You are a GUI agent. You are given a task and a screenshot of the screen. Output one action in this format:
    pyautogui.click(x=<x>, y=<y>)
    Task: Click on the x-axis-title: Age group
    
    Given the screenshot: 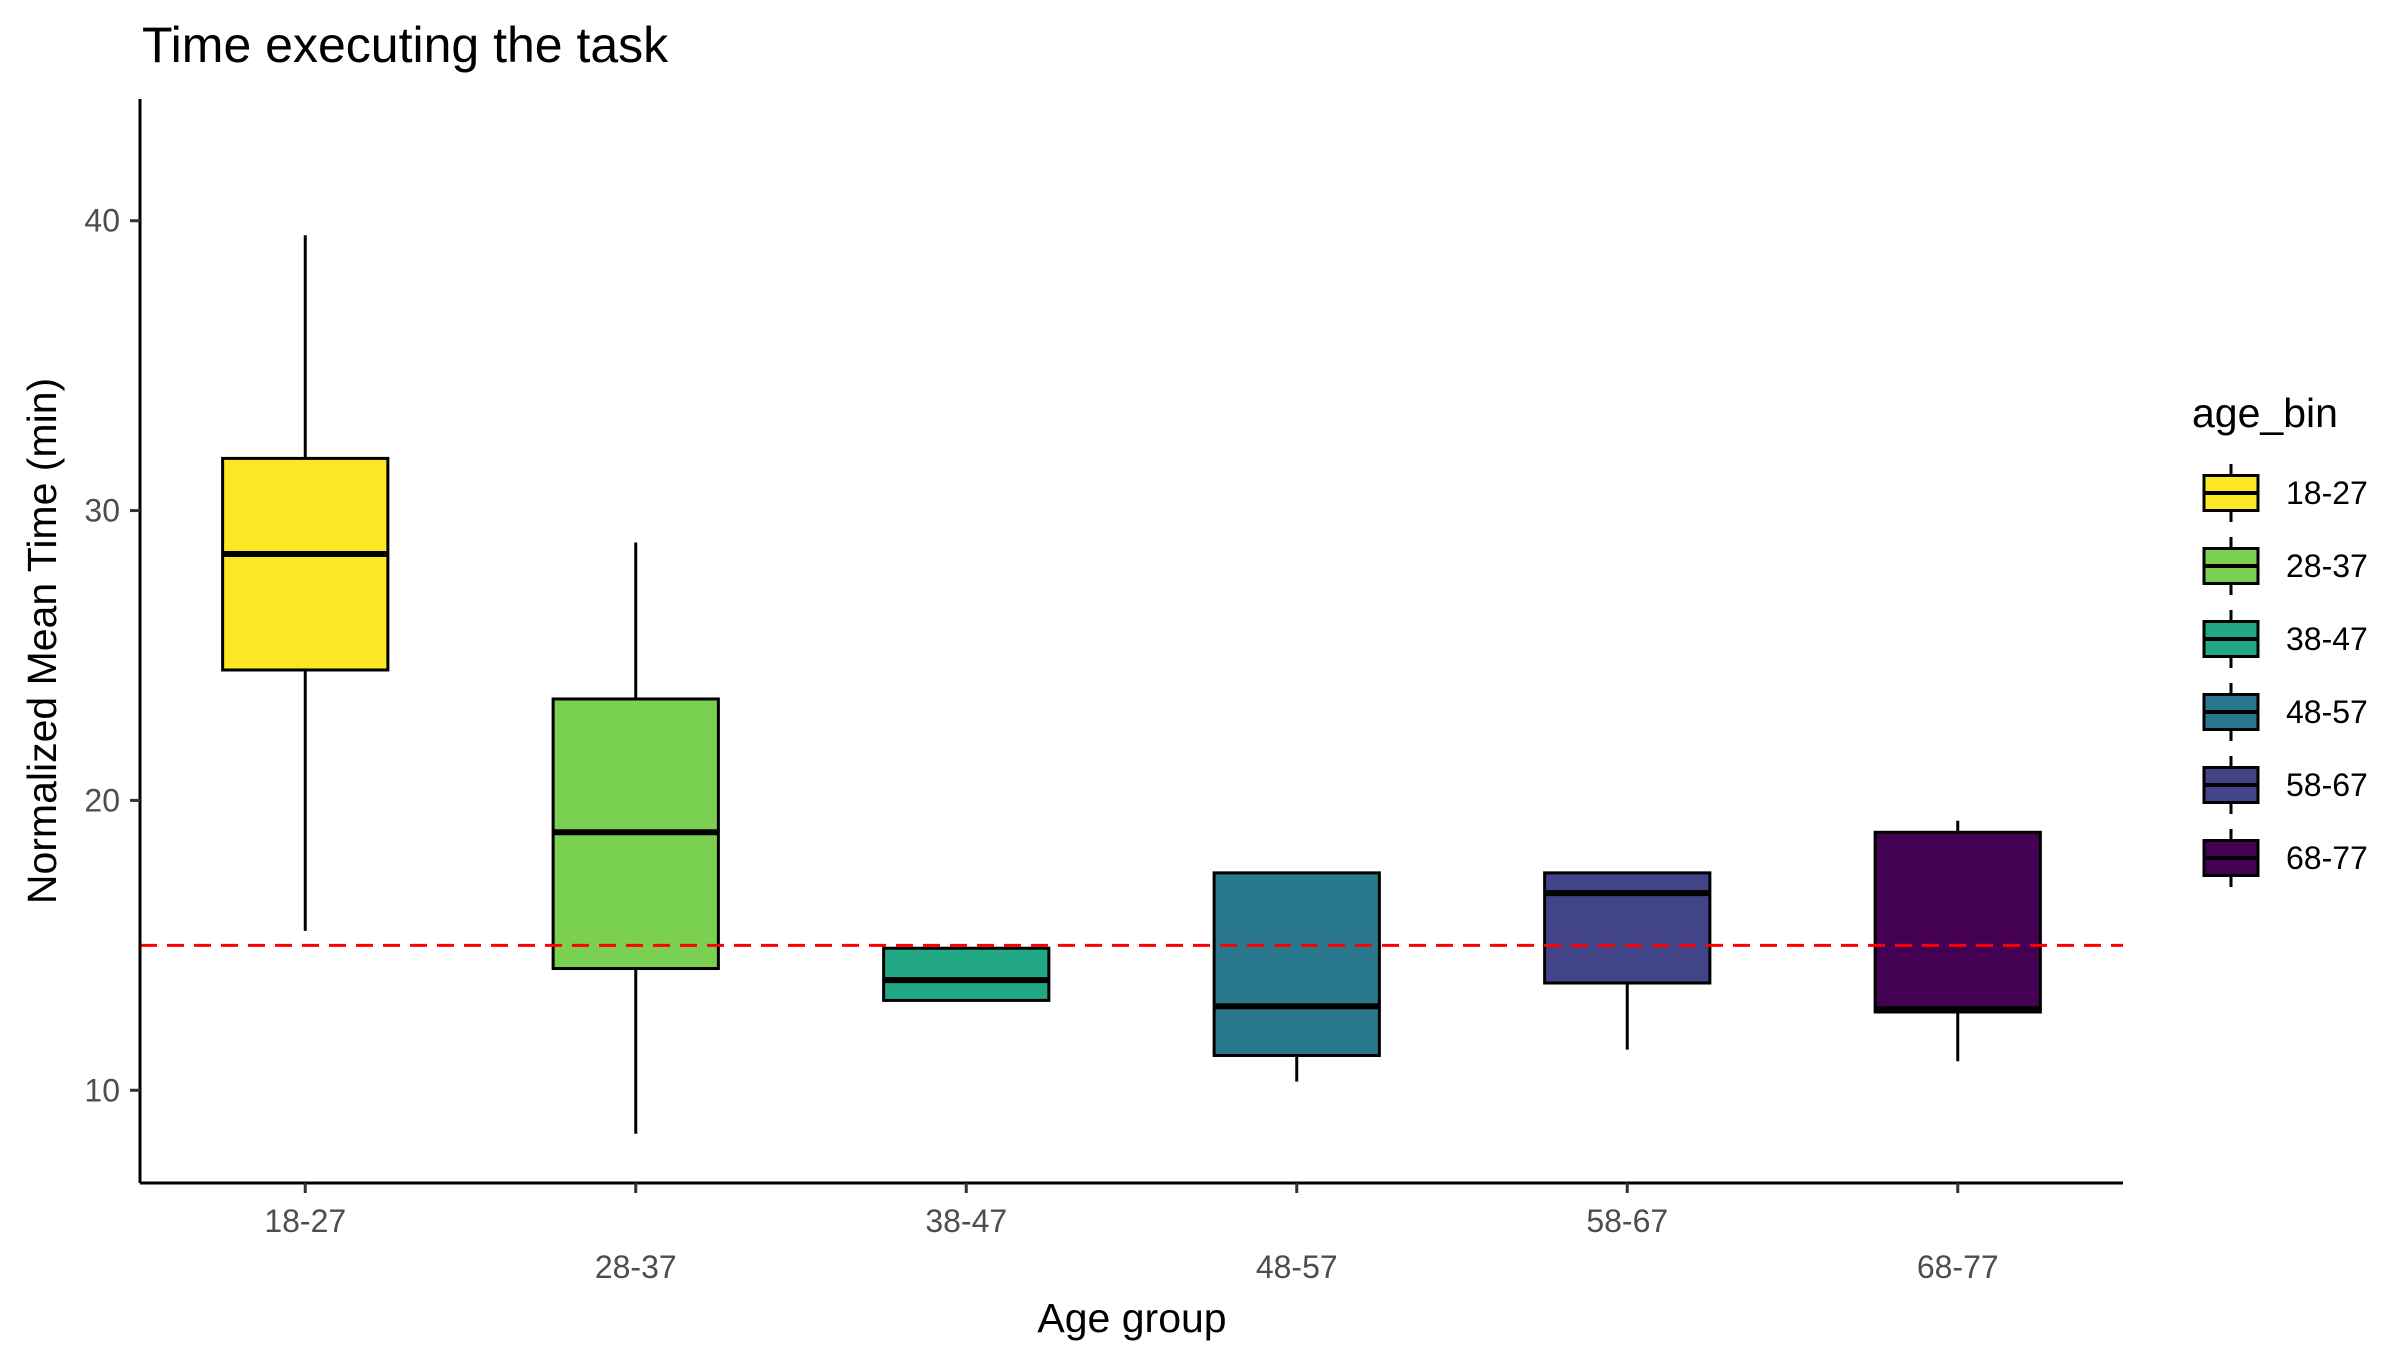 What is the action you would take?
    pyautogui.click(x=1131, y=1318)
    